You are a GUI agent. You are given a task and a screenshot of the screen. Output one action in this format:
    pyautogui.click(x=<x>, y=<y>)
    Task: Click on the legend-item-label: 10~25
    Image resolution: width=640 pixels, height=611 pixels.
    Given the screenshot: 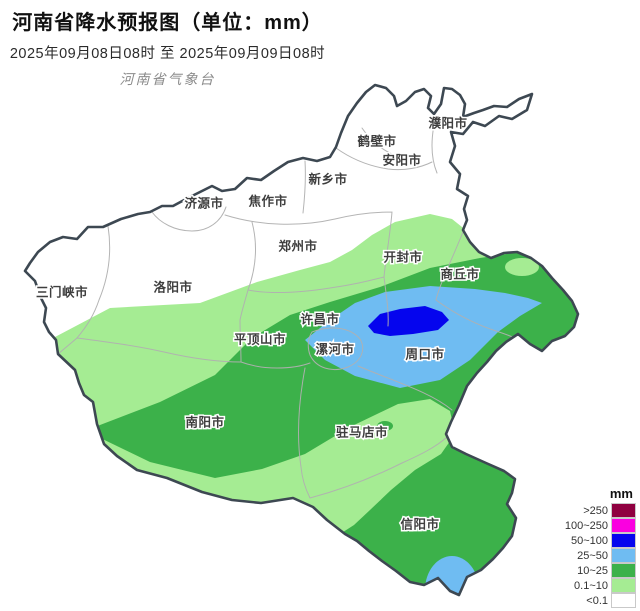 What is the action you would take?
    pyautogui.click(x=592, y=570)
    